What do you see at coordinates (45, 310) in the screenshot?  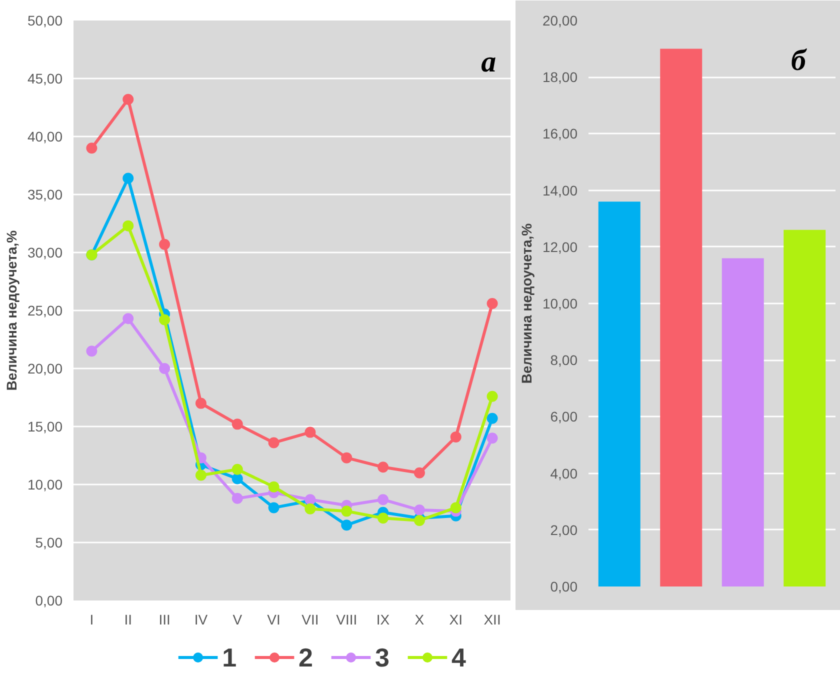 I see `y-tick-label: 25,00` at bounding box center [45, 310].